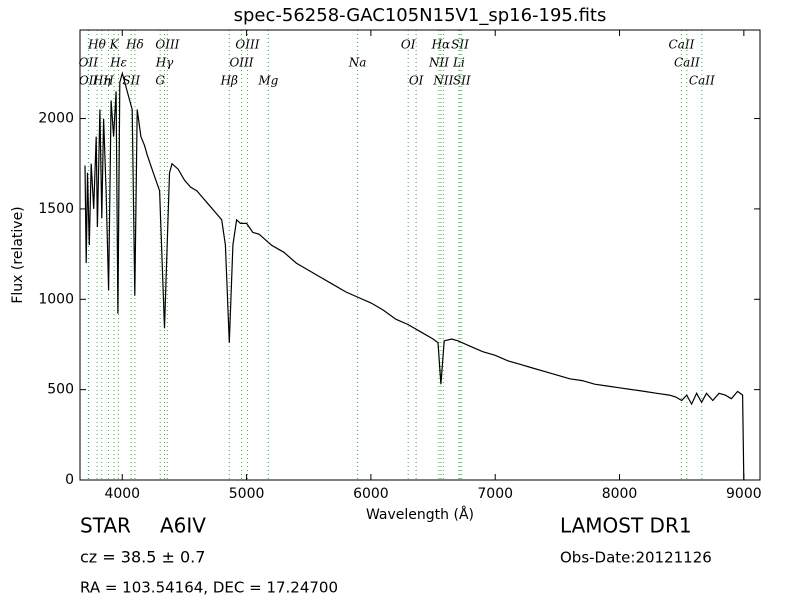  Describe the element at coordinates (18, 254) in the screenshot. I see `y-axis-label: Flux (relative)` at that location.